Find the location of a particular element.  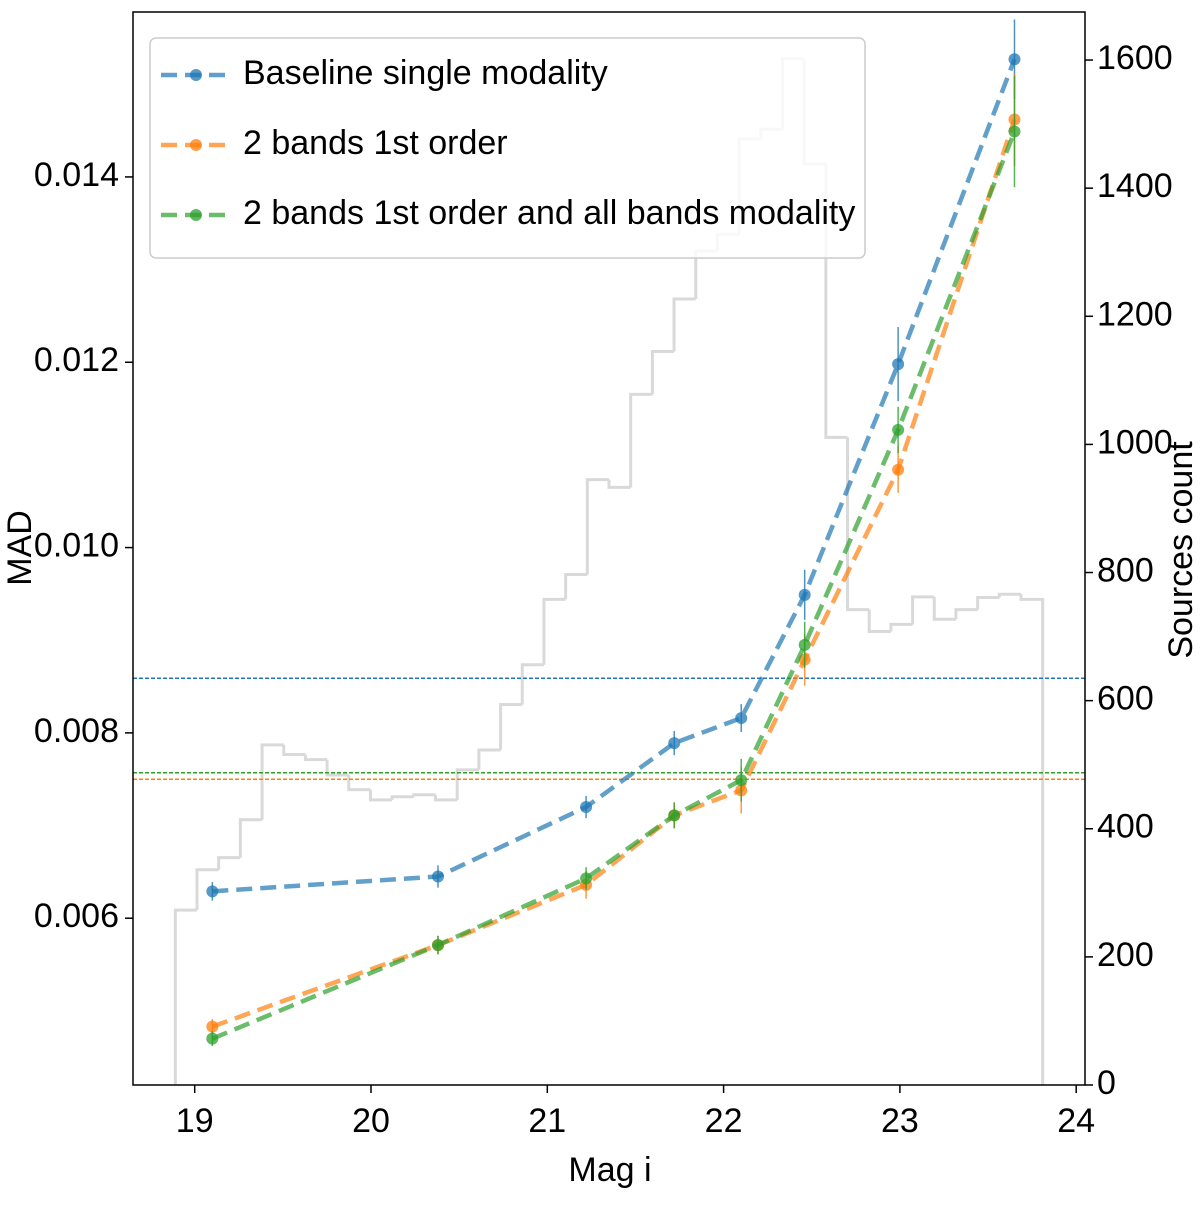

legend-box is located at coordinates (507, 148).